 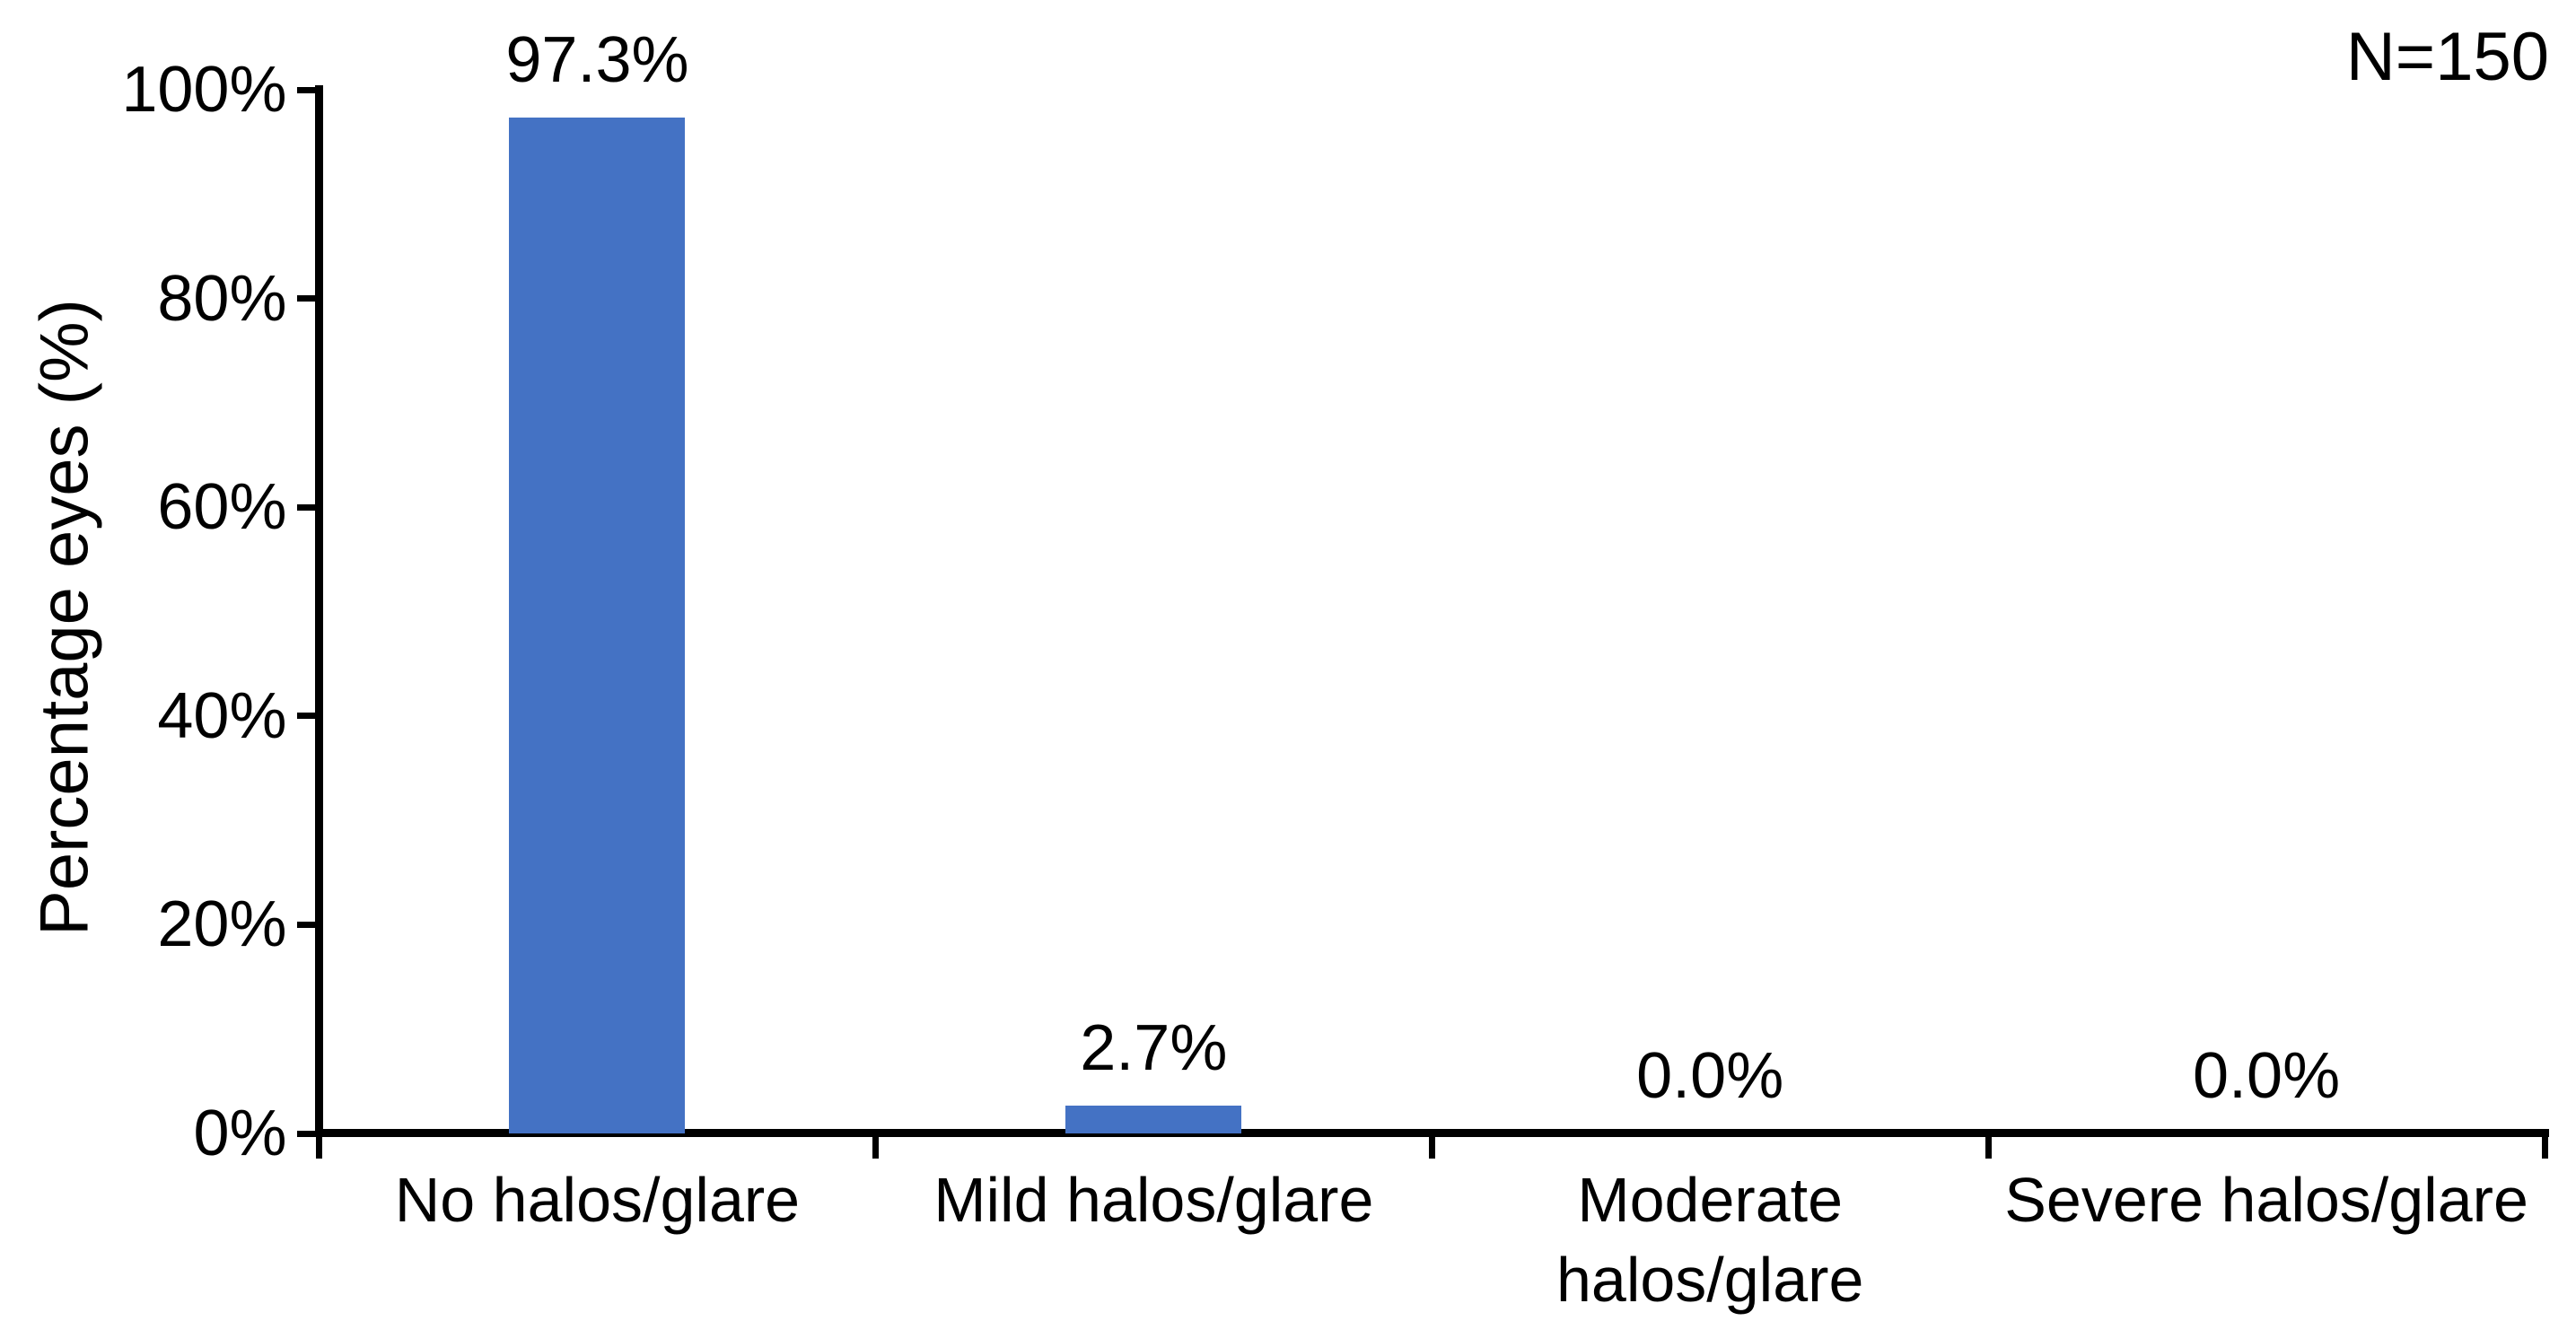 What do you see at coordinates (222, 298) in the screenshot?
I see `y-axis-tick-label: 80%` at bounding box center [222, 298].